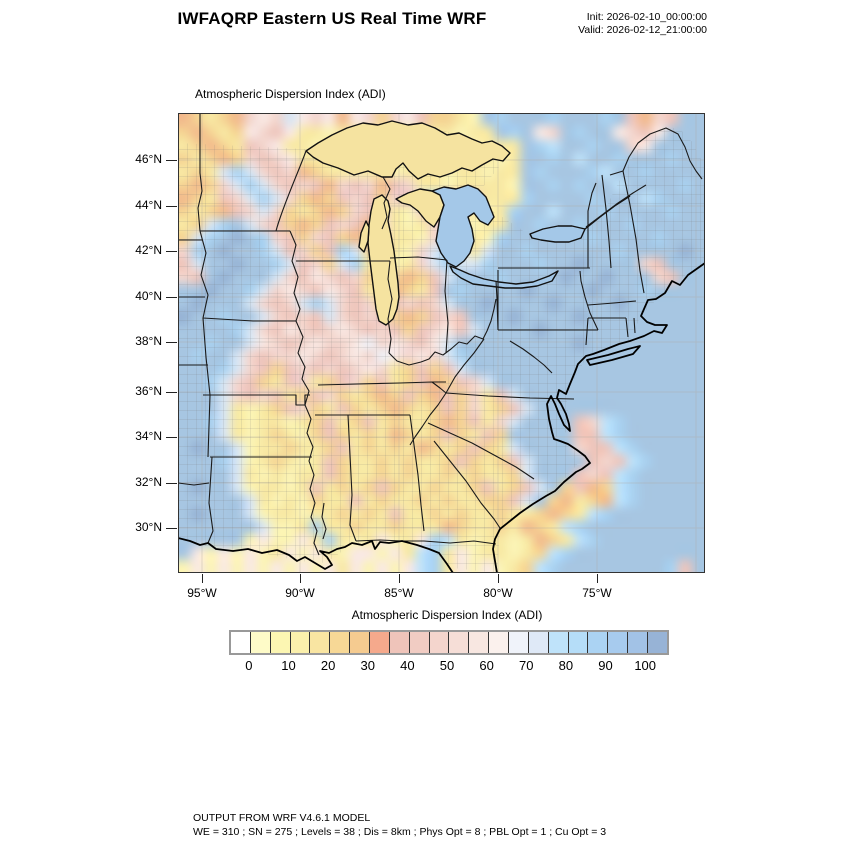  Describe the element at coordinates (148, 436) in the screenshot. I see `y-axis-label: 34°N` at that location.